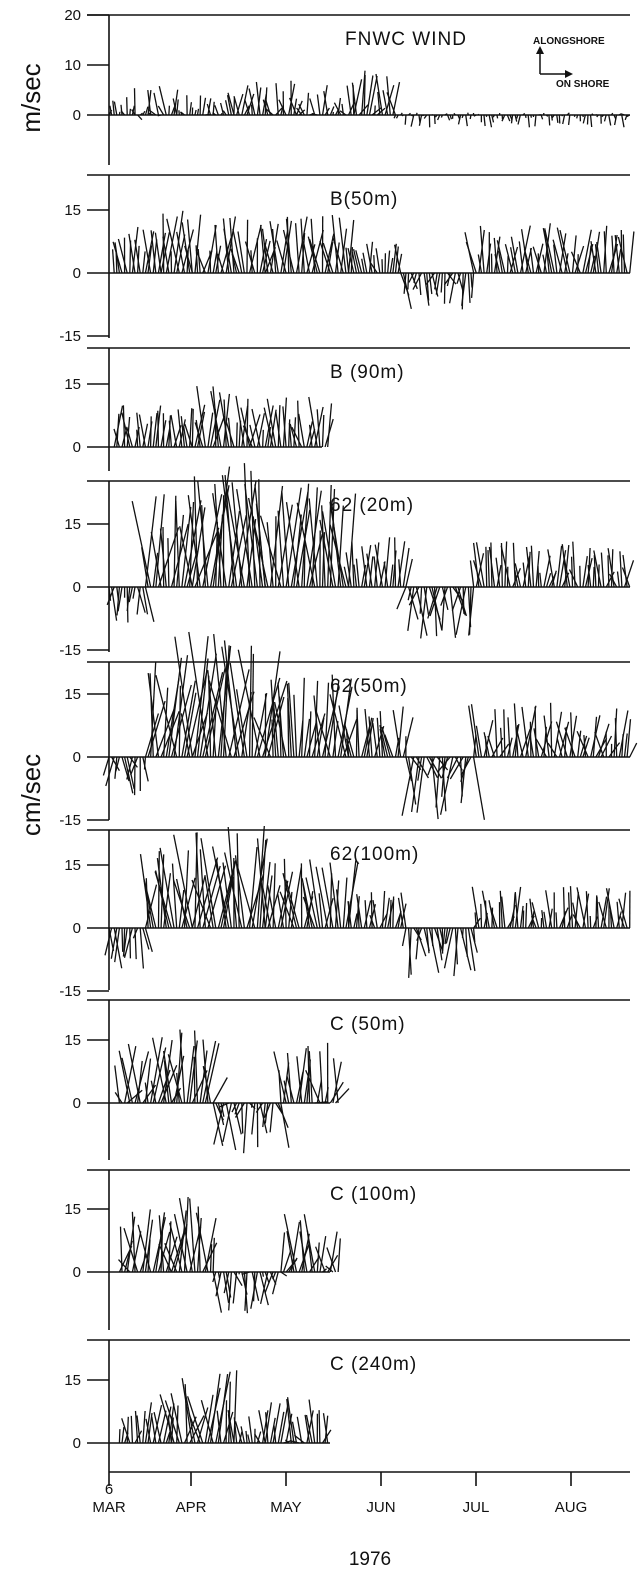 The height and width of the screenshot is (1596, 641). Describe the element at coordinates (285, 1507) in the screenshot. I see `month-label: MAY` at that location.